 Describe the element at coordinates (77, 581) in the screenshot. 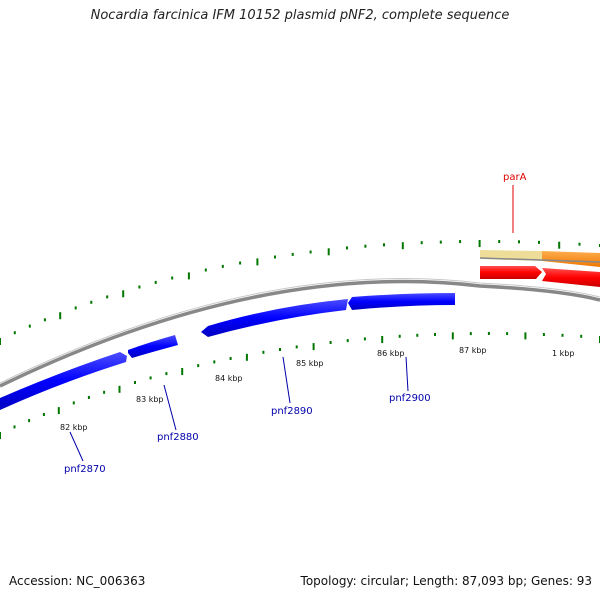

I see `accession-text: Accession: NC_006363` at that location.